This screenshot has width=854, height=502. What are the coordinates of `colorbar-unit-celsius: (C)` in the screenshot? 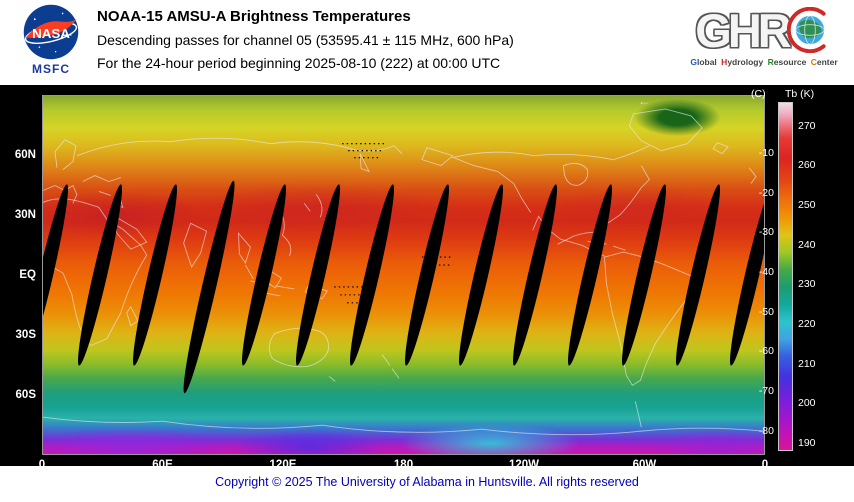 It's located at (758, 94).